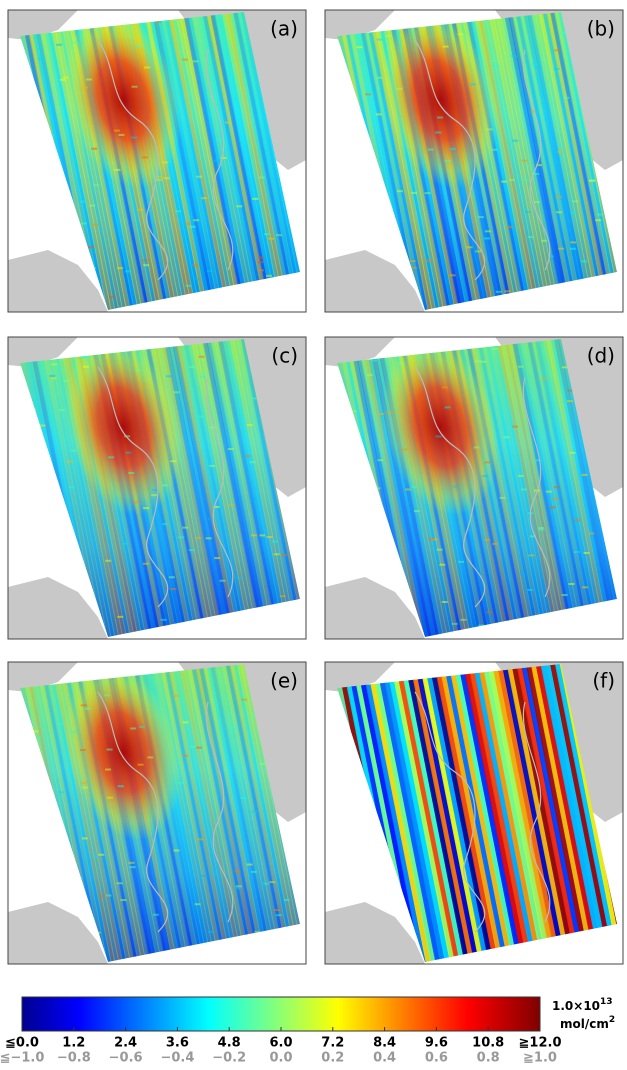 This screenshot has height=1070, width=627. I want to click on map-panel: (d), so click(474, 488).